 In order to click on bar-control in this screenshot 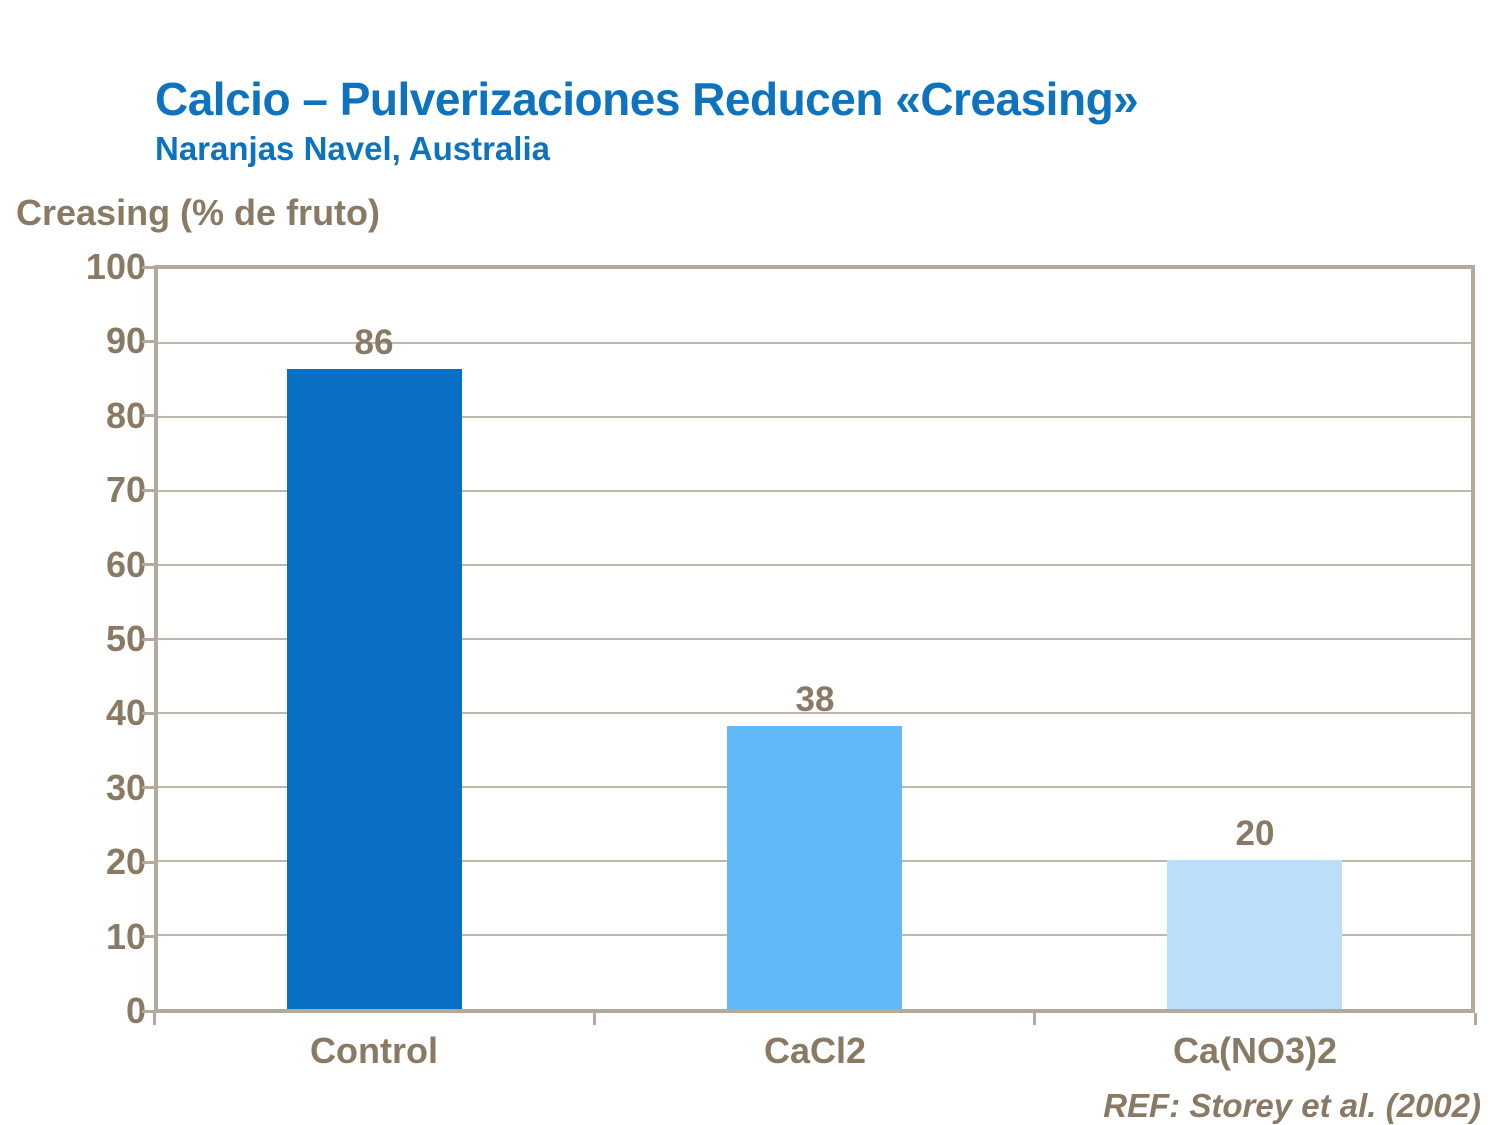, I will do `click(374, 689)`.